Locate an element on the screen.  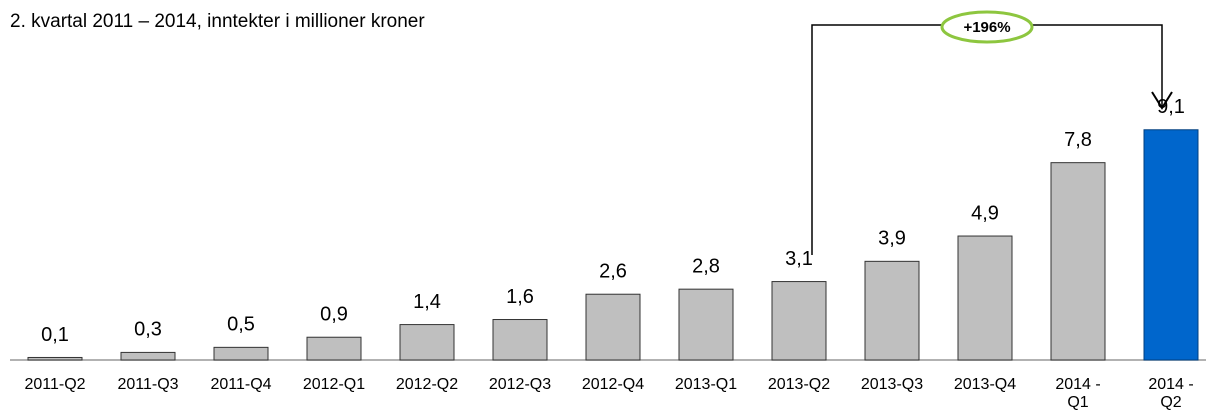
value-label: 0,3 is located at coordinates (148, 330).